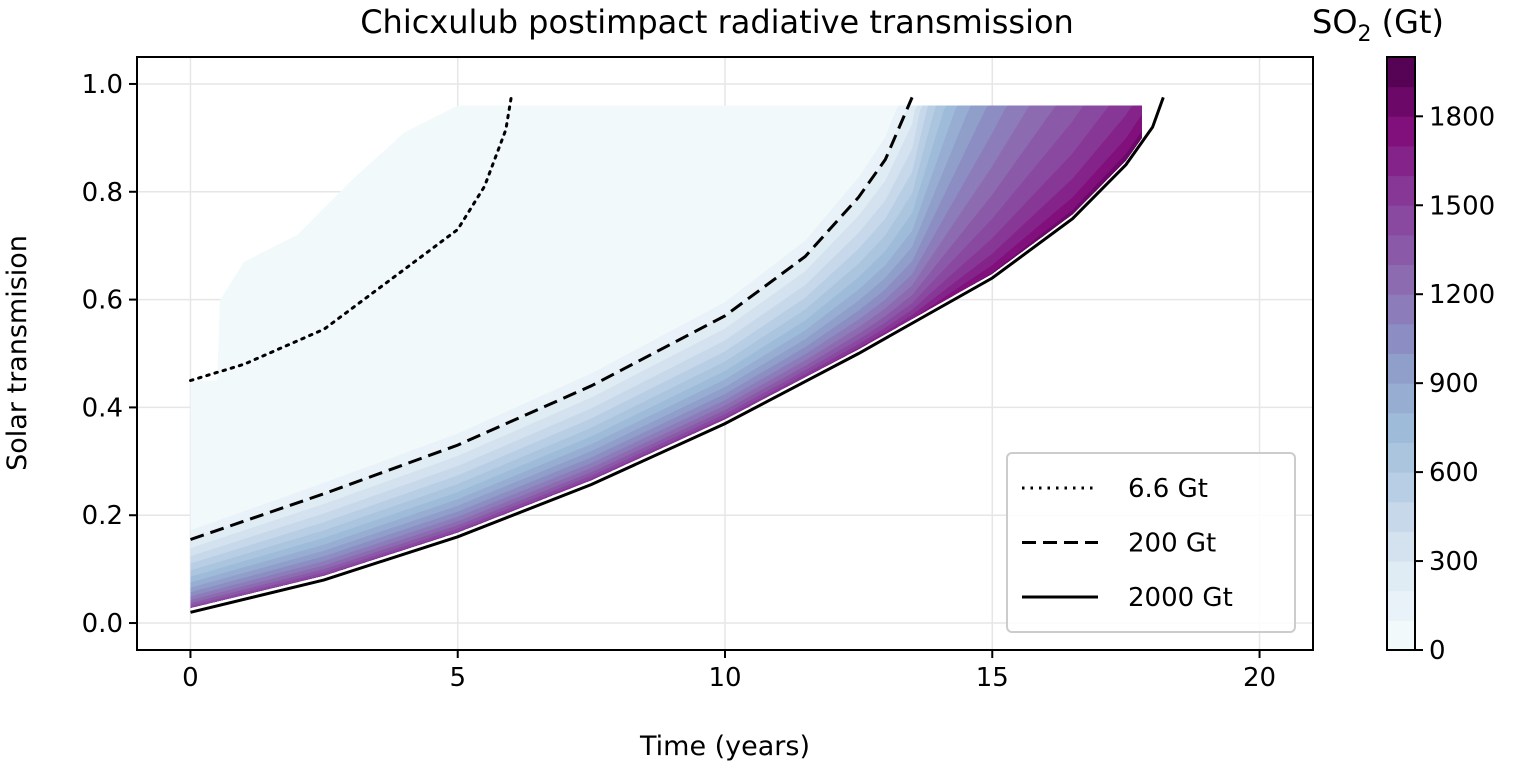 The width and height of the screenshot is (1536, 765). Describe the element at coordinates (1180, 598) in the screenshot. I see `legend-label: 2000 Gt` at that location.